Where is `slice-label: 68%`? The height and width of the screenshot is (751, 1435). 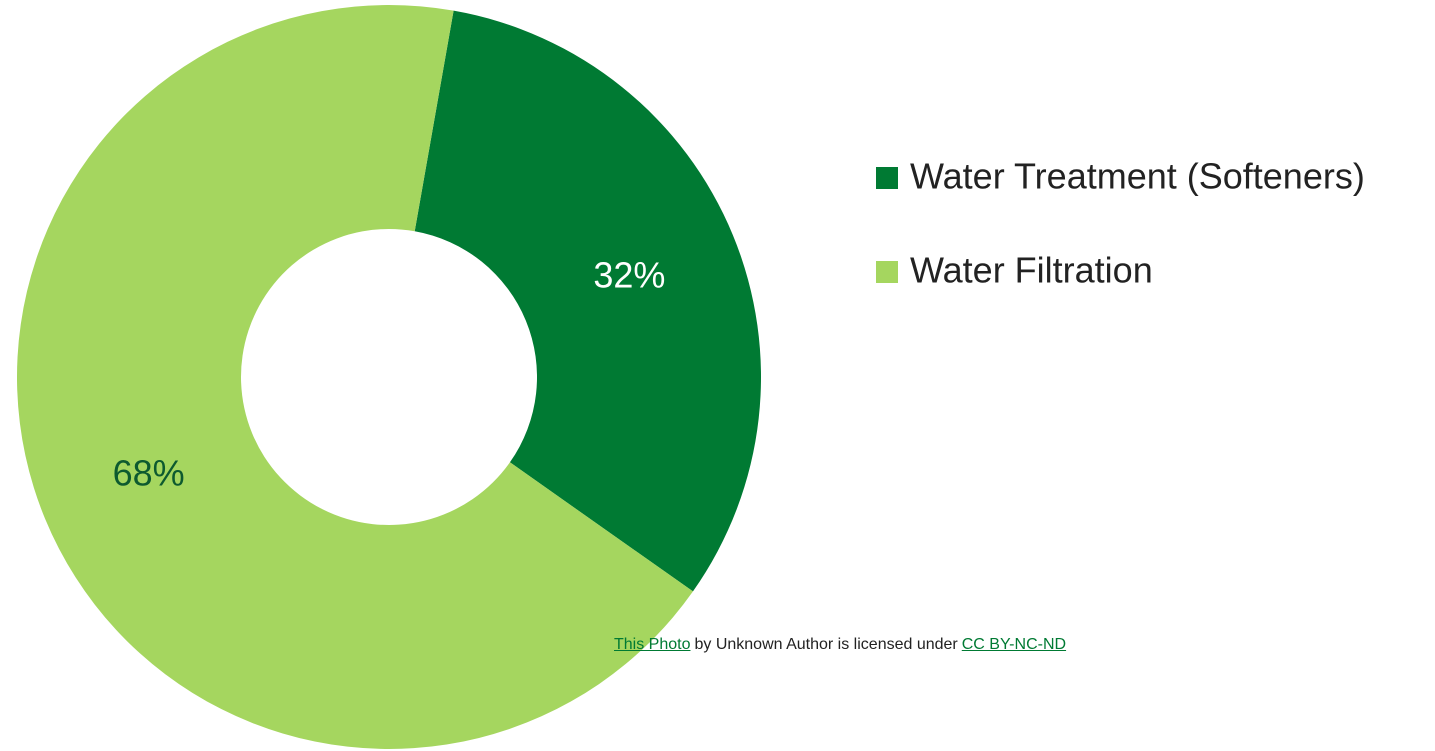
slice-label: 68% is located at coordinates (149, 473).